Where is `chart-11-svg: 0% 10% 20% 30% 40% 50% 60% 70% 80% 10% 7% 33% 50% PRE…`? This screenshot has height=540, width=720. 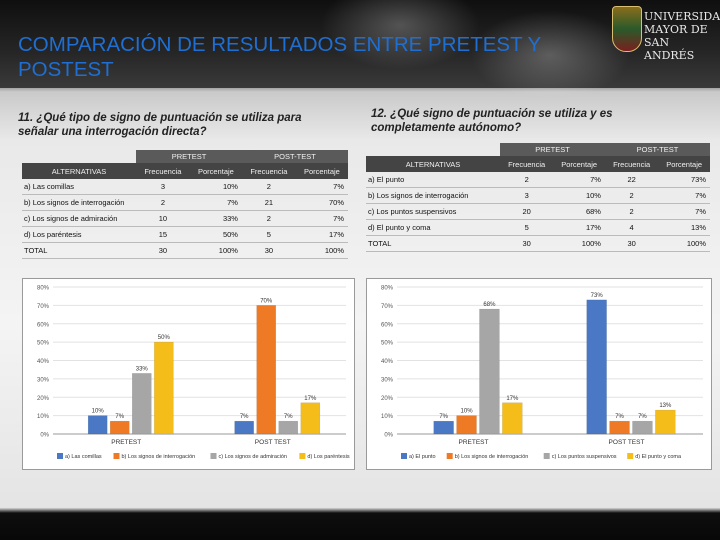 chart-11-svg: 0% 10% 20% 30% 40% 50% 60% 70% 80% 10% 7% 33% 50% PRE… is located at coordinates (193, 373).